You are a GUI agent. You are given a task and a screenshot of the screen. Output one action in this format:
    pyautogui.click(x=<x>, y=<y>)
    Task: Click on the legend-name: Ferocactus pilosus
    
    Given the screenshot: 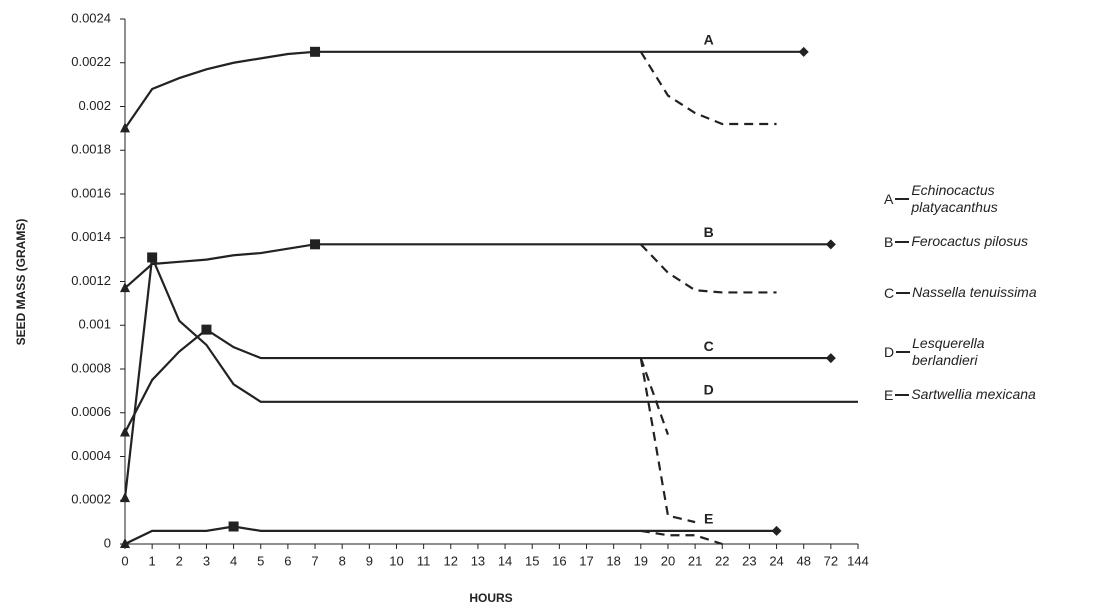 What is the action you would take?
    pyautogui.click(x=970, y=241)
    